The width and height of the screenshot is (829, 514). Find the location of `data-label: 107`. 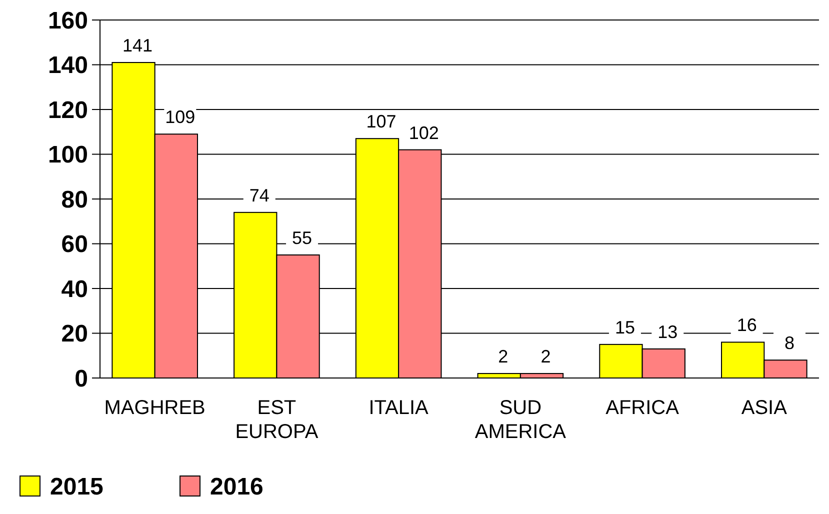

data-label: 107 is located at coordinates (381, 122).